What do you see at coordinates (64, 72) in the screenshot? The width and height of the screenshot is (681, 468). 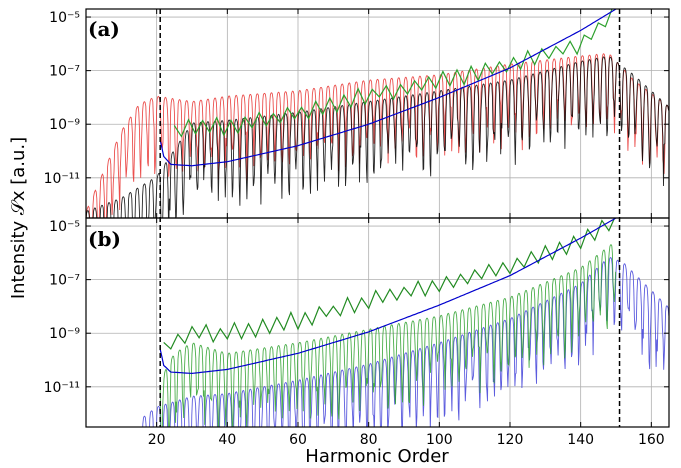 I see `y-tick-label-a: 10⁻⁷` at bounding box center [64, 72].